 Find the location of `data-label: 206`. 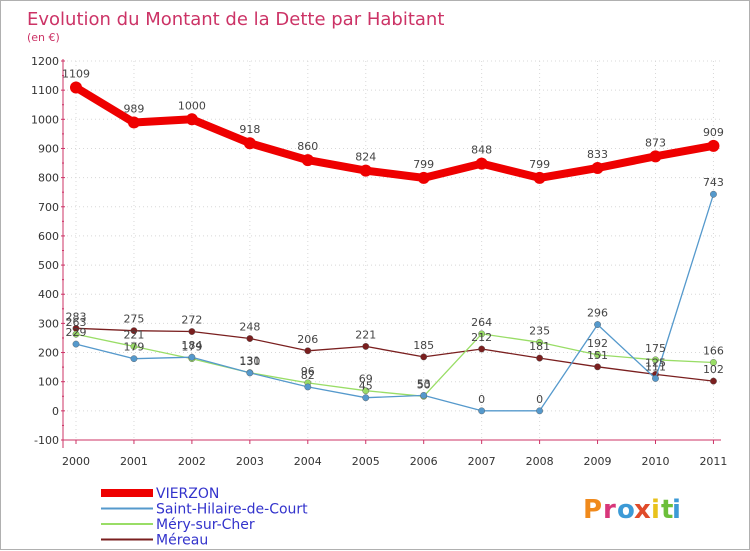

data-label: 206 is located at coordinates (307, 339).